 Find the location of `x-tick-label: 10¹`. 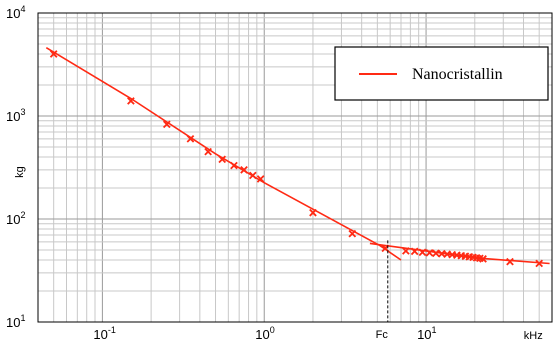

x-tick-label: 10¹ is located at coordinates (426, 333).